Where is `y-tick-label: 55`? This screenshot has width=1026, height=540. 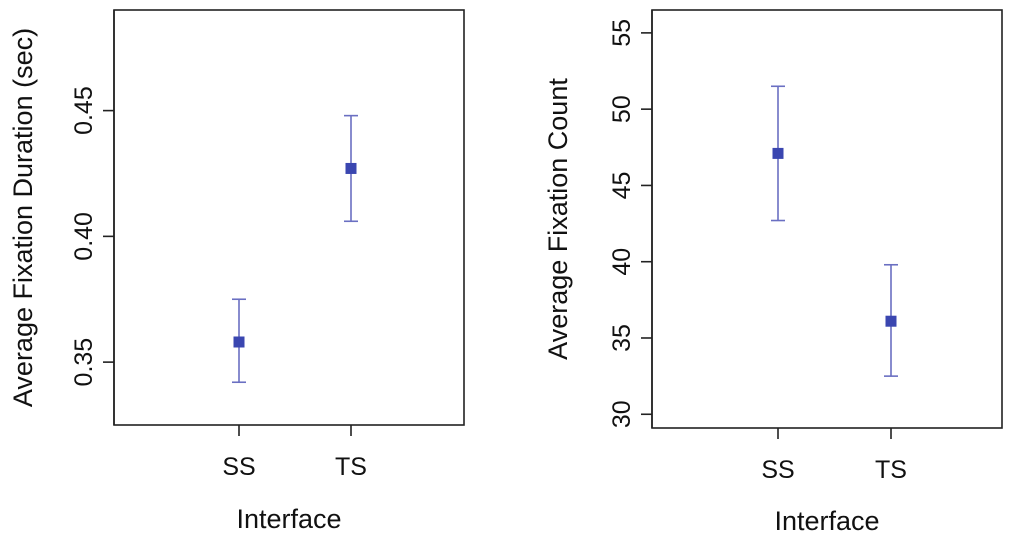 y-tick-label: 55 is located at coordinates (622, 33).